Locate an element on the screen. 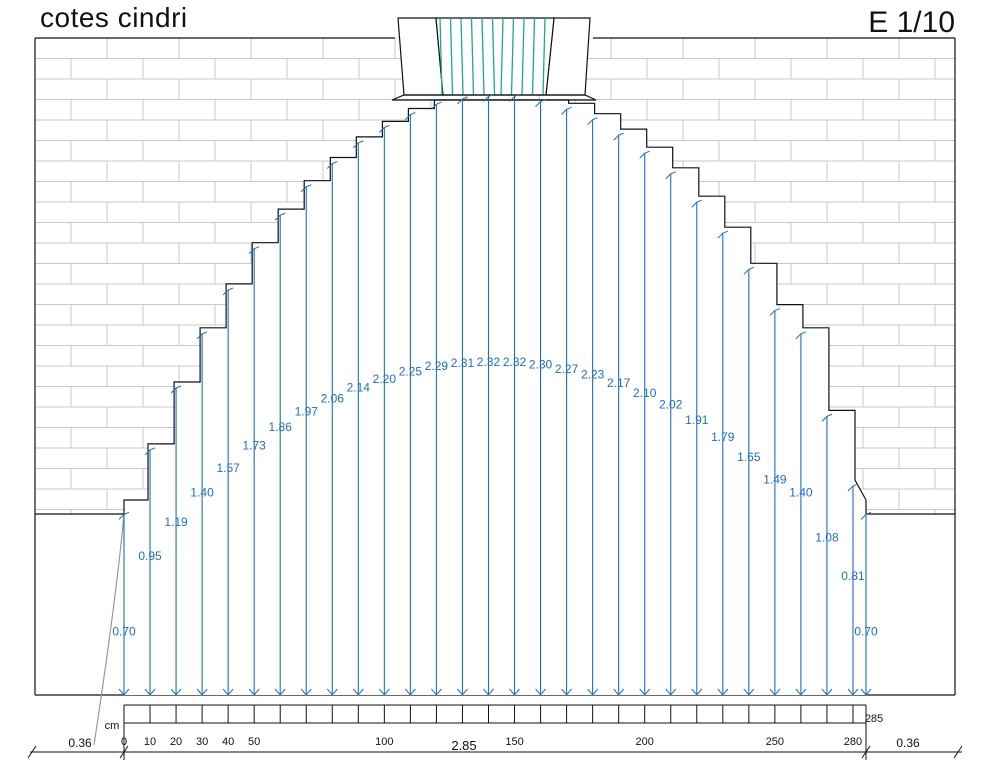 Image resolution: width=1003 pixels, height=768 pixels. ordinate-label: 2.17 is located at coordinates (619, 383).